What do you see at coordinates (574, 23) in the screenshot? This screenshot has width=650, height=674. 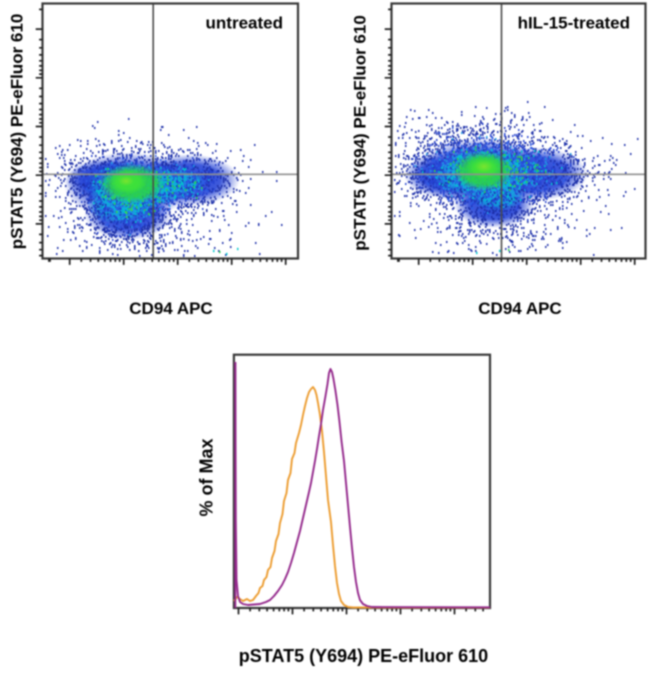 I see `svg-text: hIL-15-treated` at bounding box center [574, 23].